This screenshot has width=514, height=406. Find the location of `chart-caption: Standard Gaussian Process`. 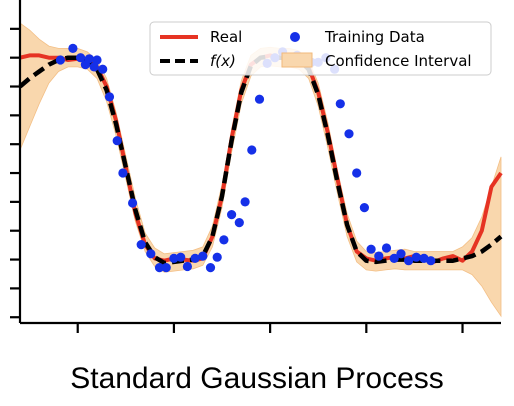

chart-caption: Standard Gaussian Process is located at coordinates (257, 378).